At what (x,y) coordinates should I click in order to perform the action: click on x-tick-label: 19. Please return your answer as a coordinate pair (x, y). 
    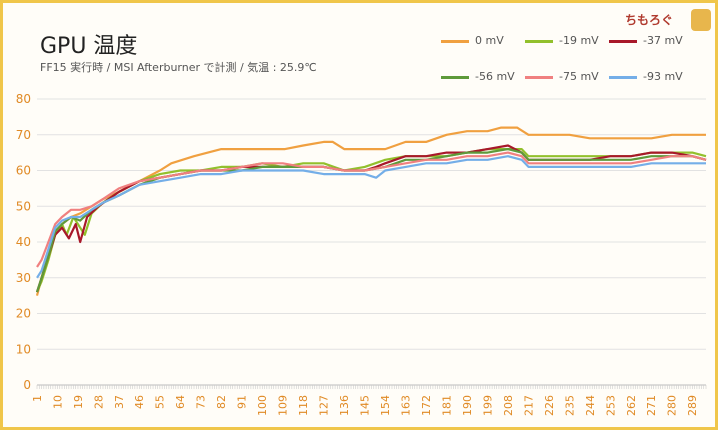
    Looking at the image, I should click on (78, 402).